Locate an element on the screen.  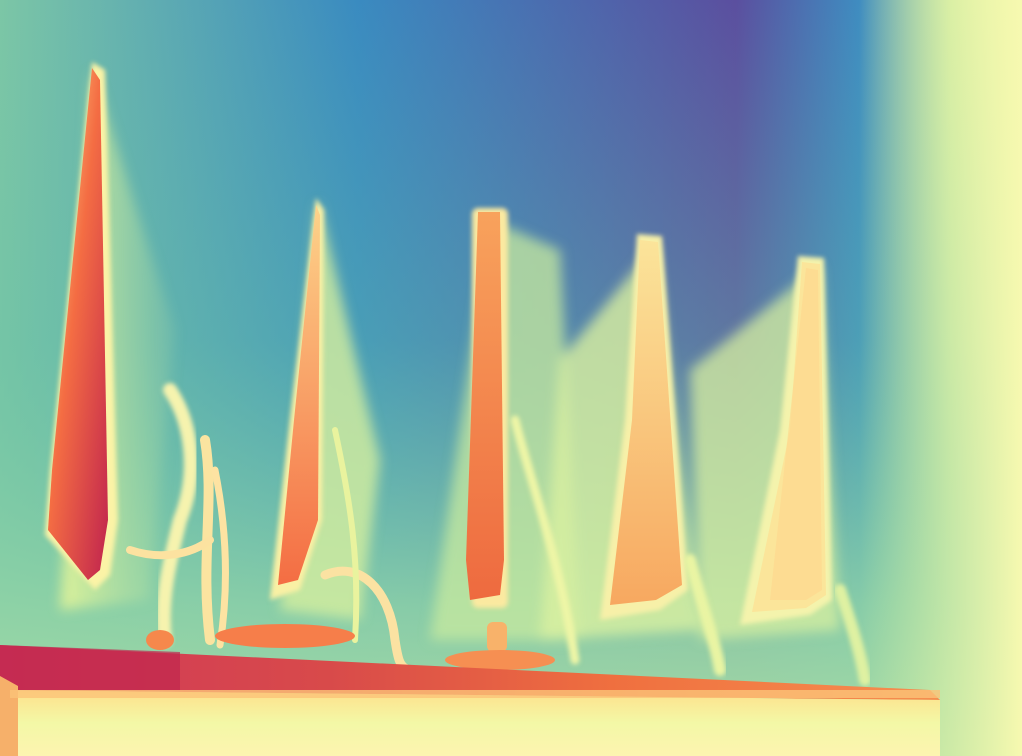
shelf-front-rim is located at coordinates (9, 716).